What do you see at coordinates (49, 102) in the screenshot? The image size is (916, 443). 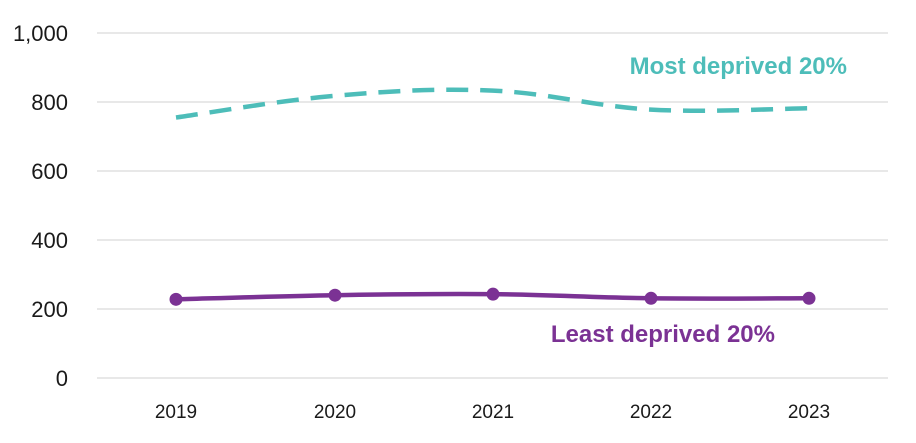 I see `y-tick-label: 800` at bounding box center [49, 102].